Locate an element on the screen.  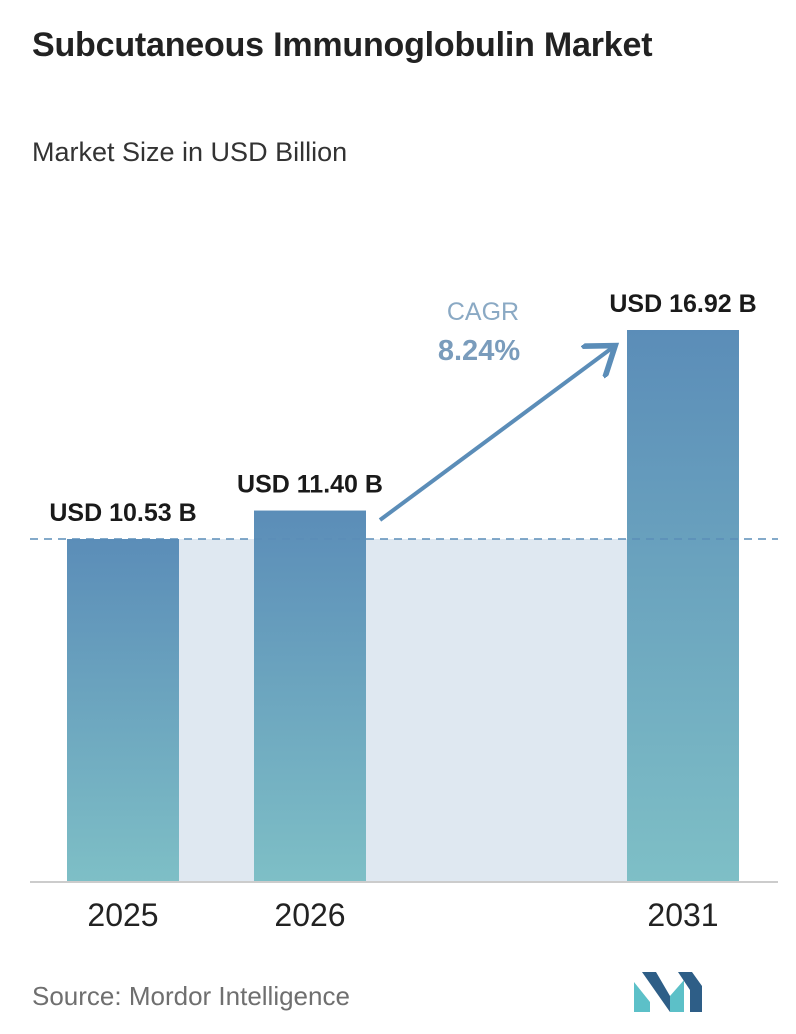
x-tick-label-2031: 2031 is located at coordinates (682, 915).